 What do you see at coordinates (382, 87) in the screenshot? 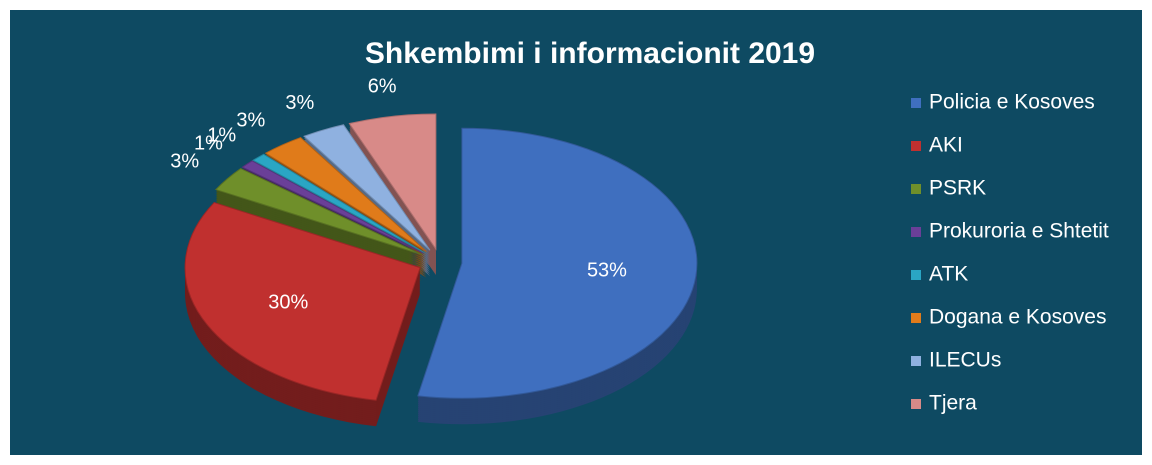
I see `data-label: 6%` at bounding box center [382, 87].